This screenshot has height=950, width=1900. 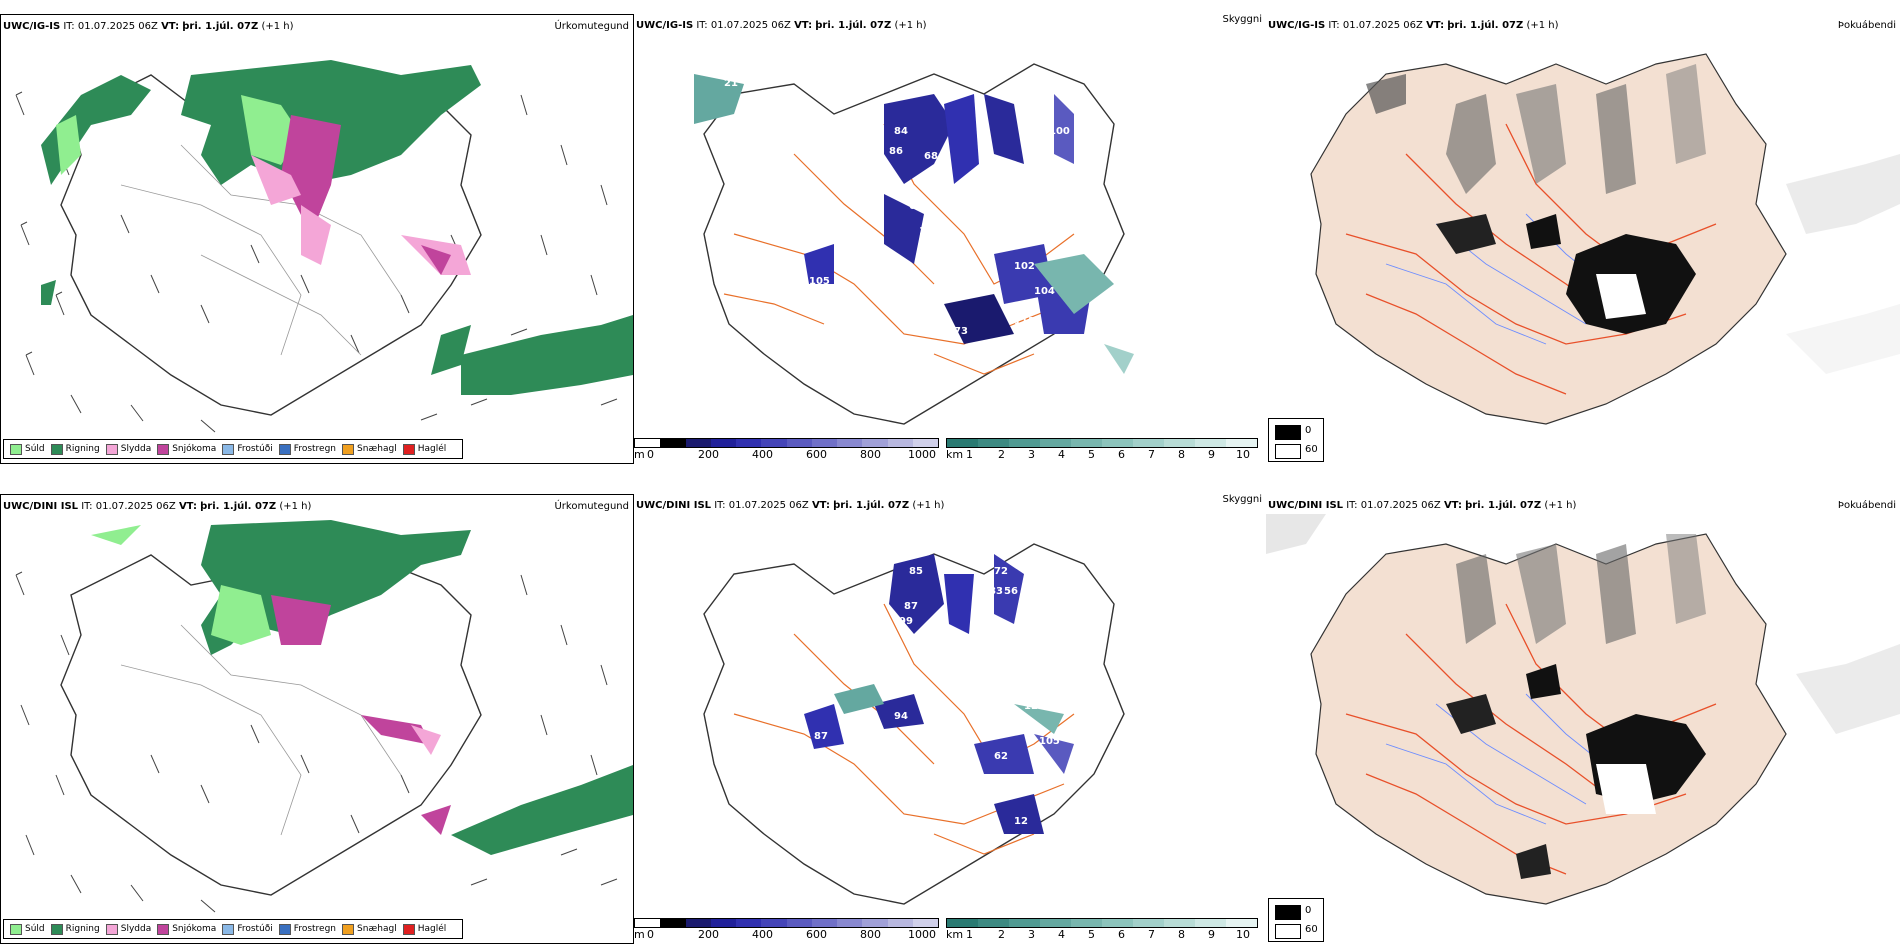 I want to click on svg-text: 87, so click(x=911, y=606).